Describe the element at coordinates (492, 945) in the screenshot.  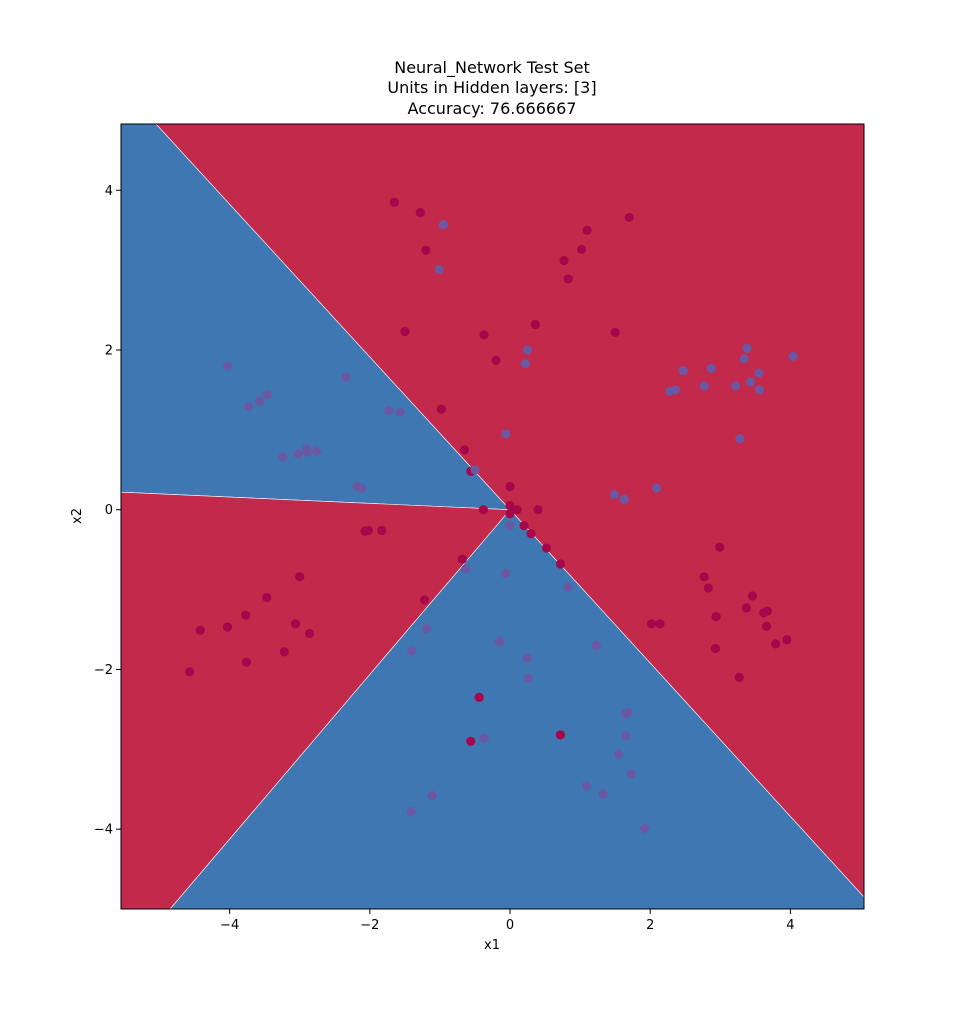
I see `x-axis-label: x1` at that location.